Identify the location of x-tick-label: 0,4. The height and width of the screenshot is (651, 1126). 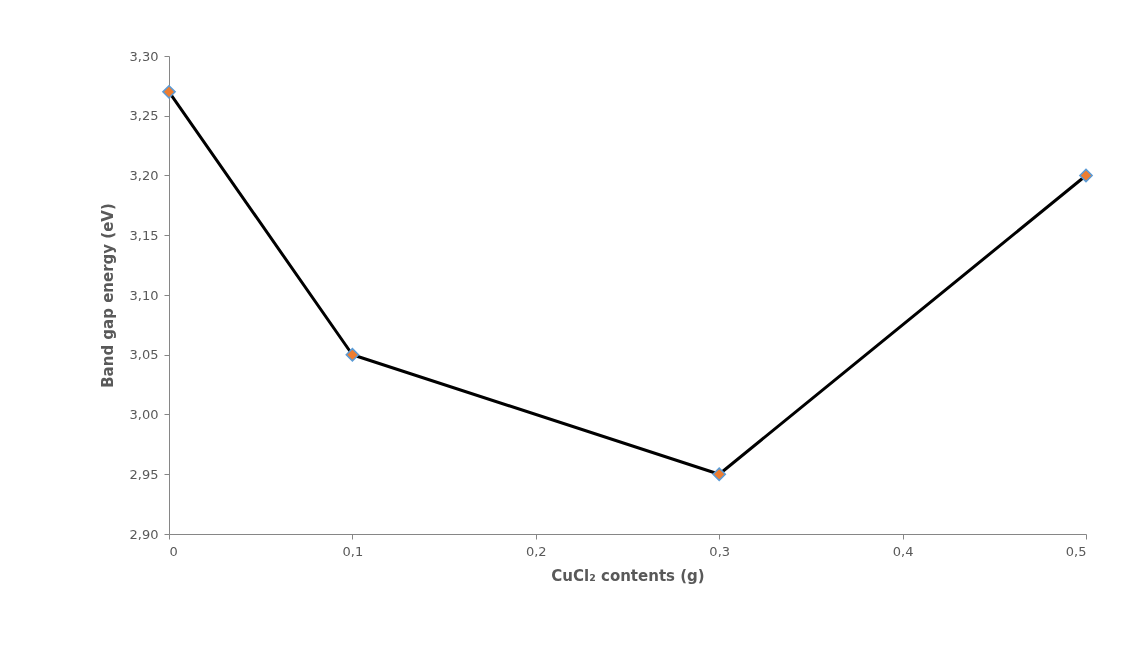
(903, 551).